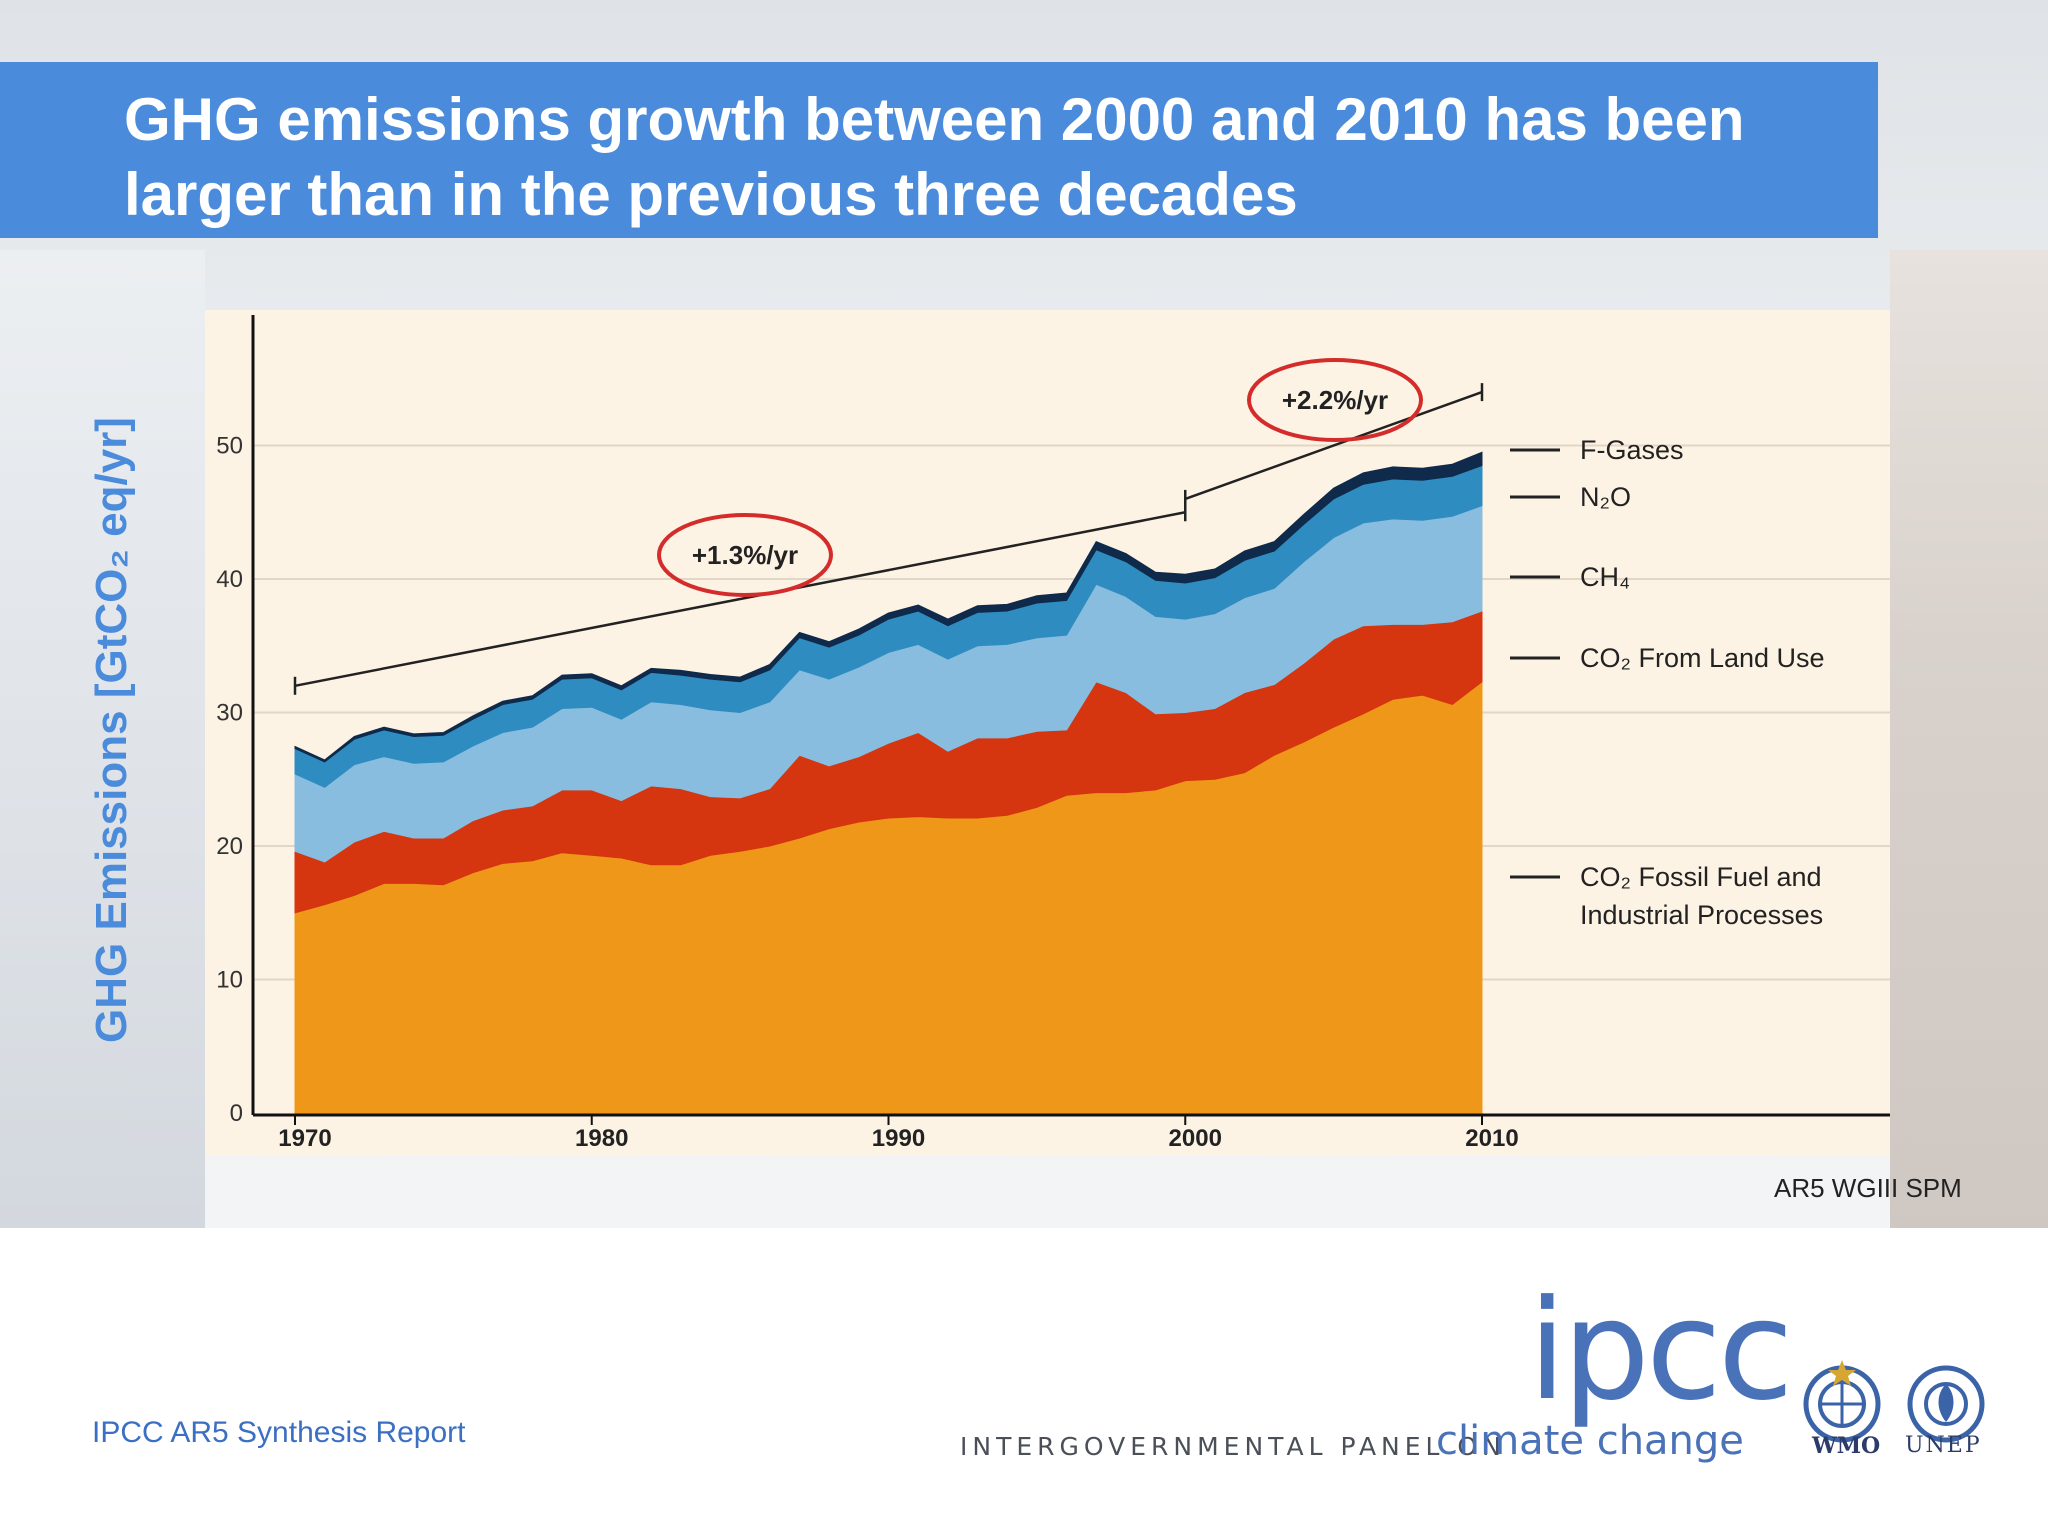 Image resolution: width=2048 pixels, height=1536 pixels. Describe the element at coordinates (229, 980) in the screenshot. I see `y-tick-label-10: 10` at that location.